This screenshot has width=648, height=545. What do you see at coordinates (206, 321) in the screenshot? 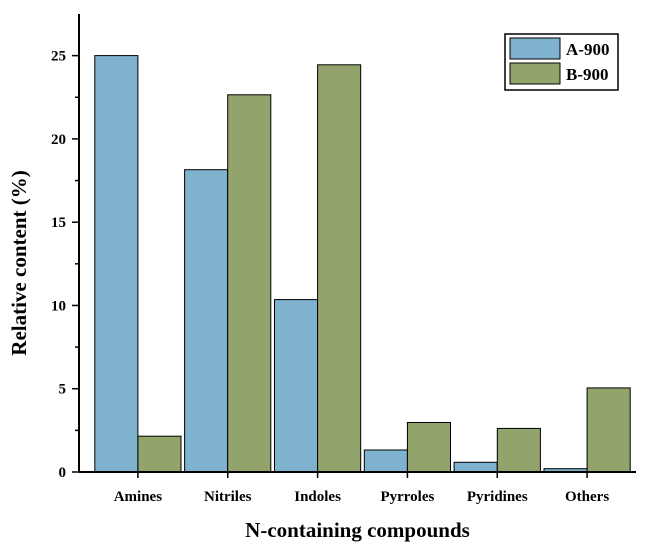
I see `bar-a-900-nitriles` at bounding box center [206, 321].